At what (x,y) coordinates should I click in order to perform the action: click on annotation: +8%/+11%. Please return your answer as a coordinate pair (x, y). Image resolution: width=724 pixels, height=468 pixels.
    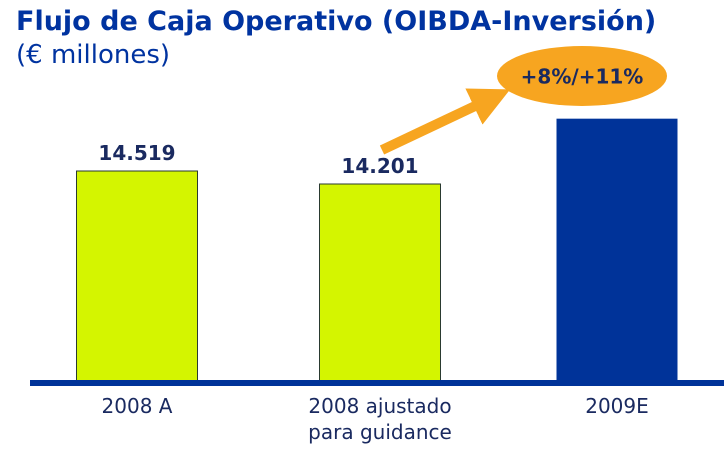
    Looking at the image, I should click on (582, 77).